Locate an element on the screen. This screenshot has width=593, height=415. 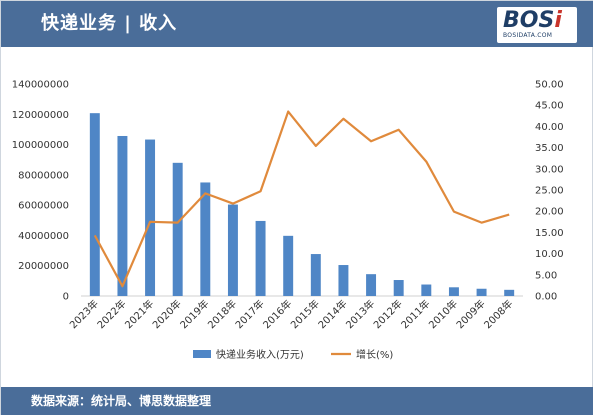
y-left-tick-label: 80000000 is located at coordinates (43, 175).